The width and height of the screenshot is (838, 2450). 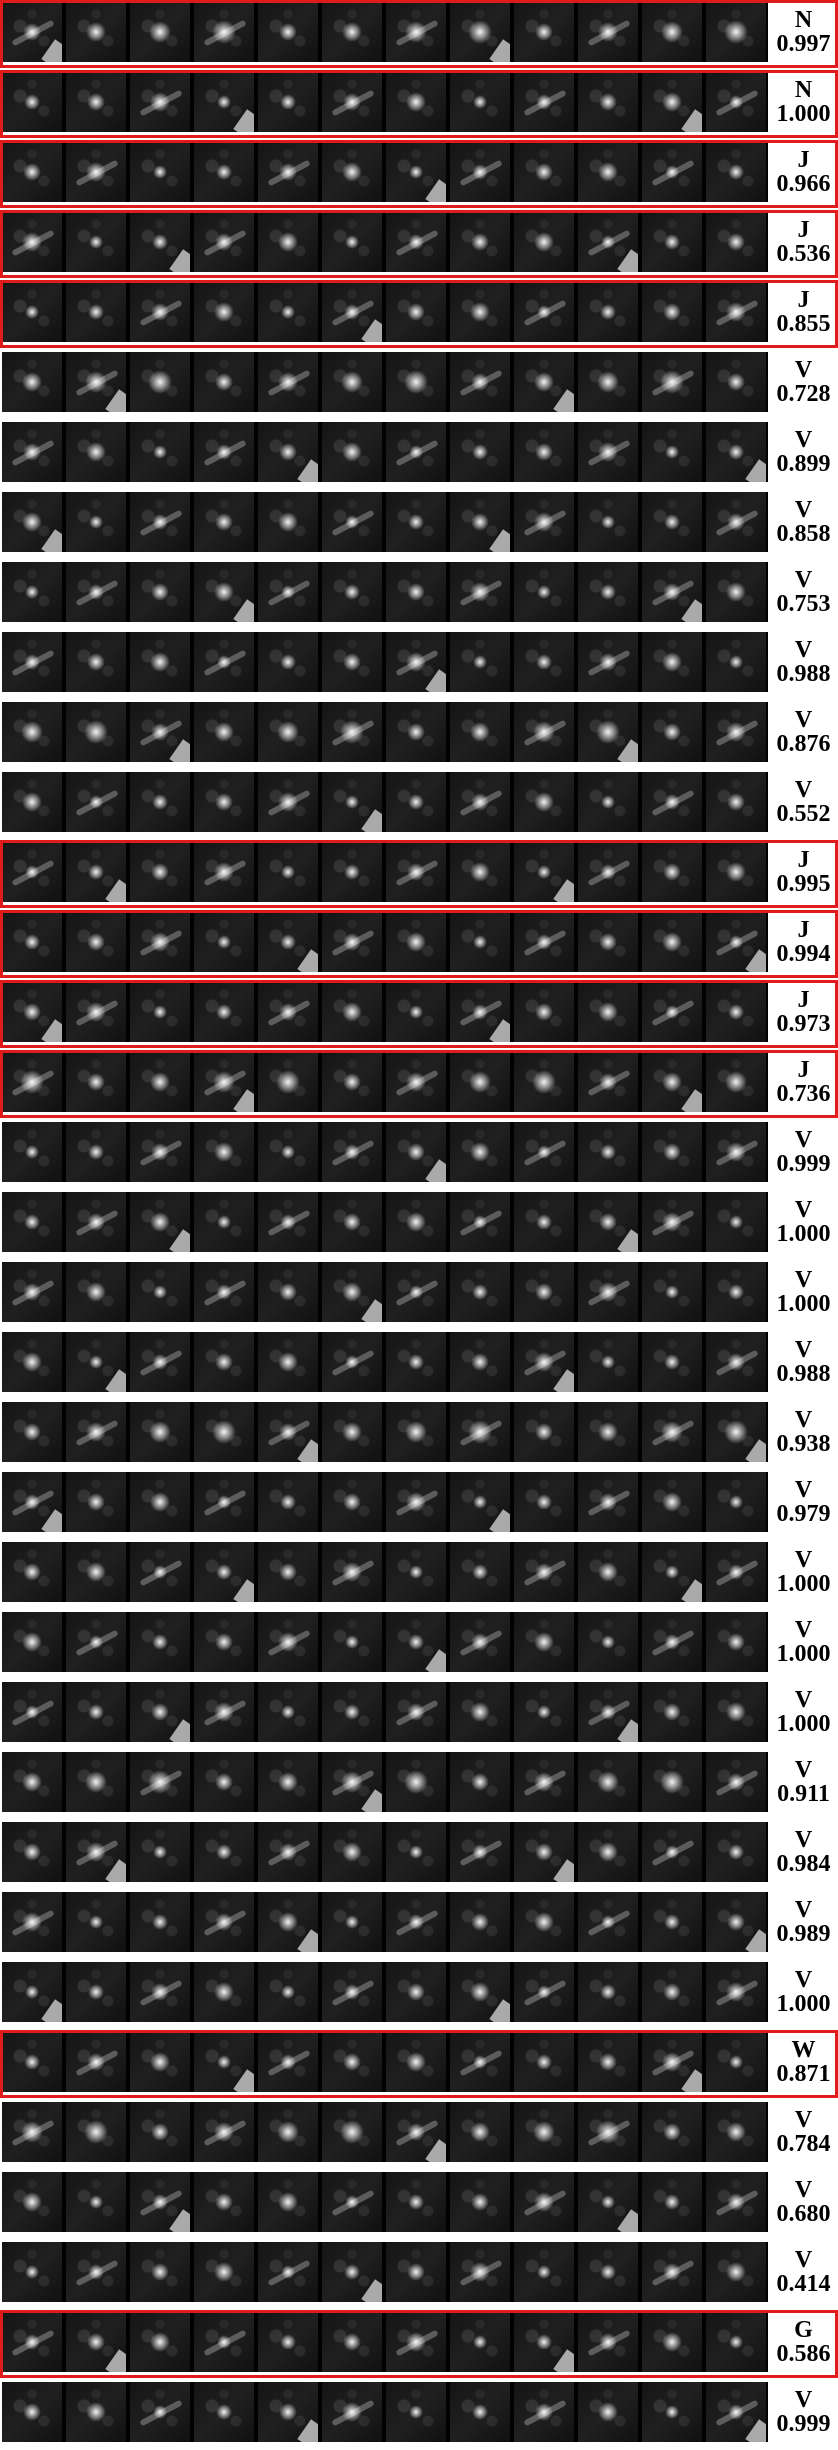 What do you see at coordinates (419, 803) in the screenshot?
I see `image-row: V 0.552` at bounding box center [419, 803].